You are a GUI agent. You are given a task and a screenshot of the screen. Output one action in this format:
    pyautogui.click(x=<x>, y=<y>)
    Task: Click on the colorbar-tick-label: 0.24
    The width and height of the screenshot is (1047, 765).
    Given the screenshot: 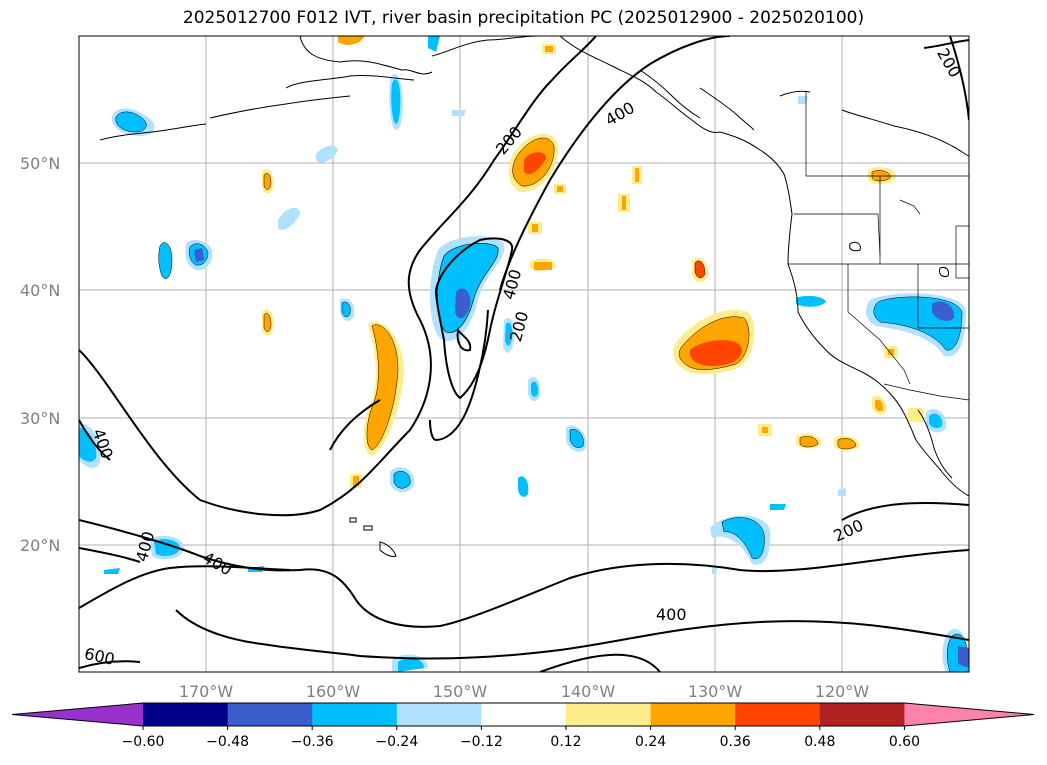 What is the action you would take?
    pyautogui.click(x=650, y=742)
    